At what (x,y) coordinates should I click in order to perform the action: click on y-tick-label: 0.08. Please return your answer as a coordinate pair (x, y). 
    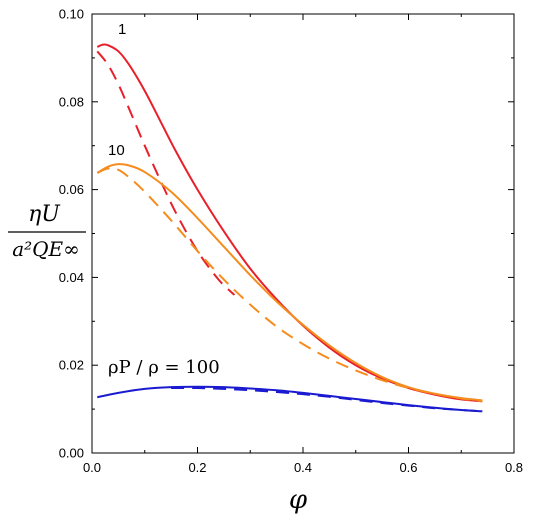
    Looking at the image, I should click on (71, 101).